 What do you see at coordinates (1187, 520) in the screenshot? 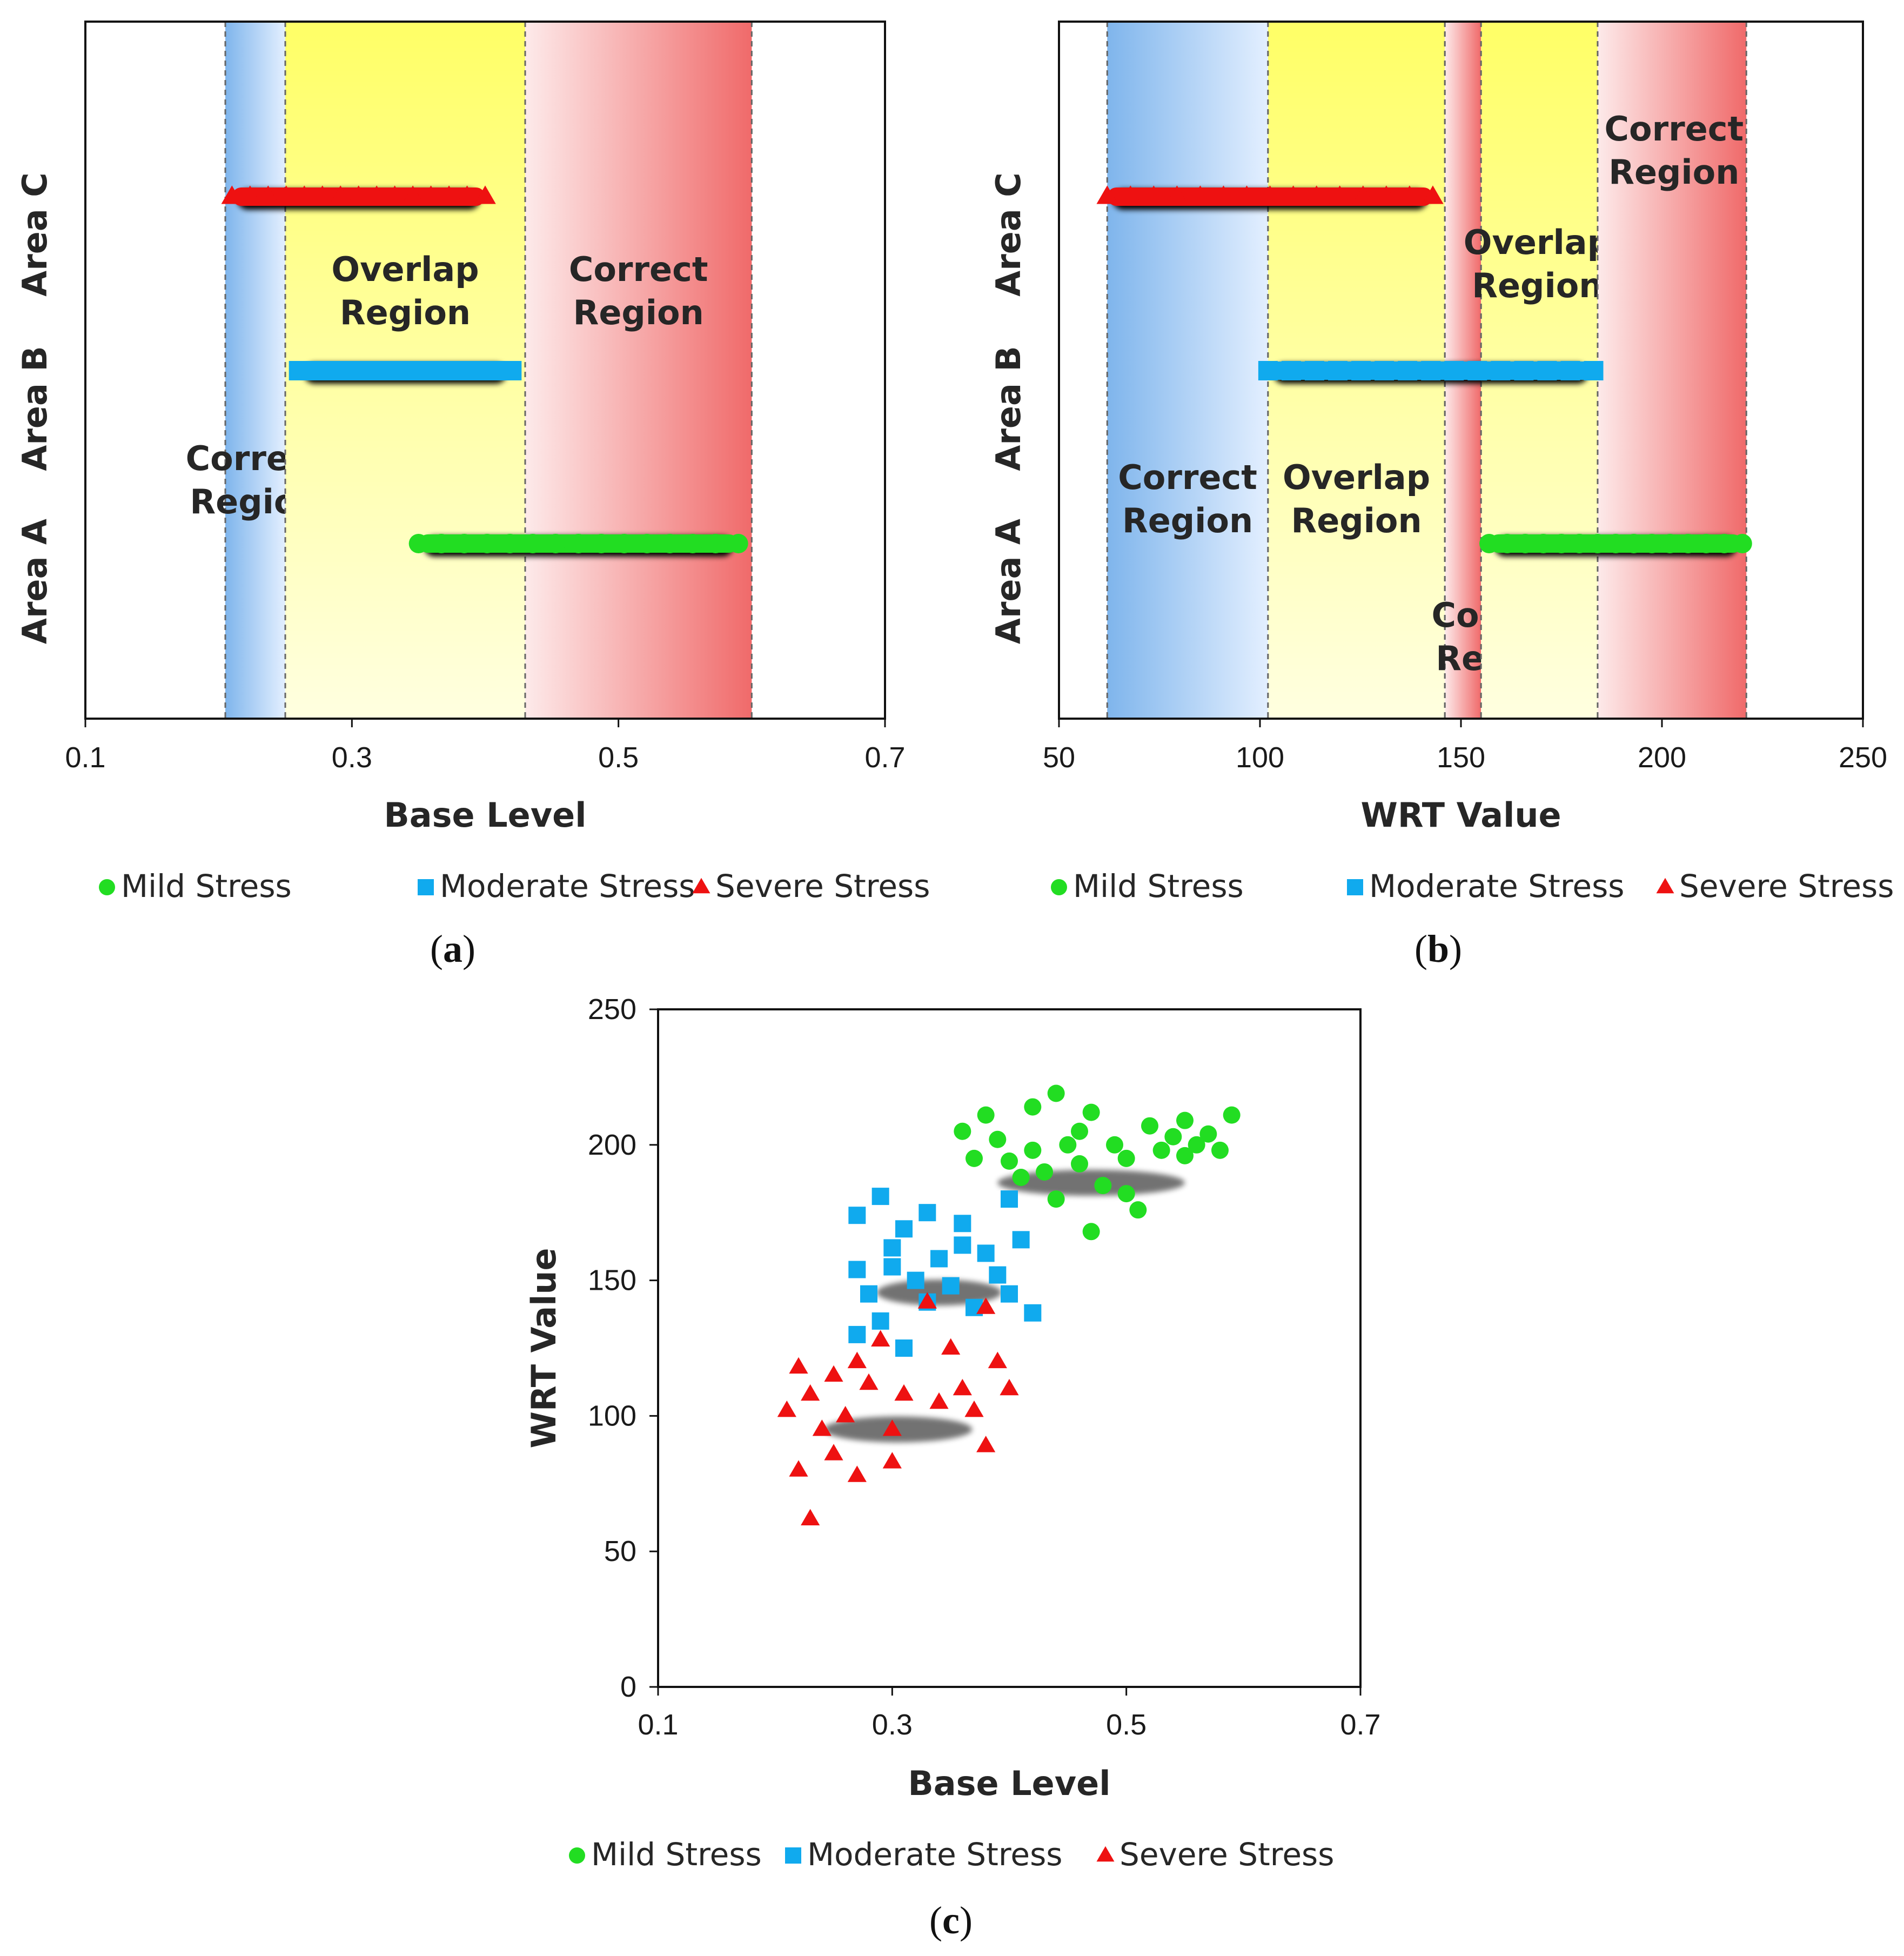
I see `region-label-0-line2: Region` at bounding box center [1187, 520].